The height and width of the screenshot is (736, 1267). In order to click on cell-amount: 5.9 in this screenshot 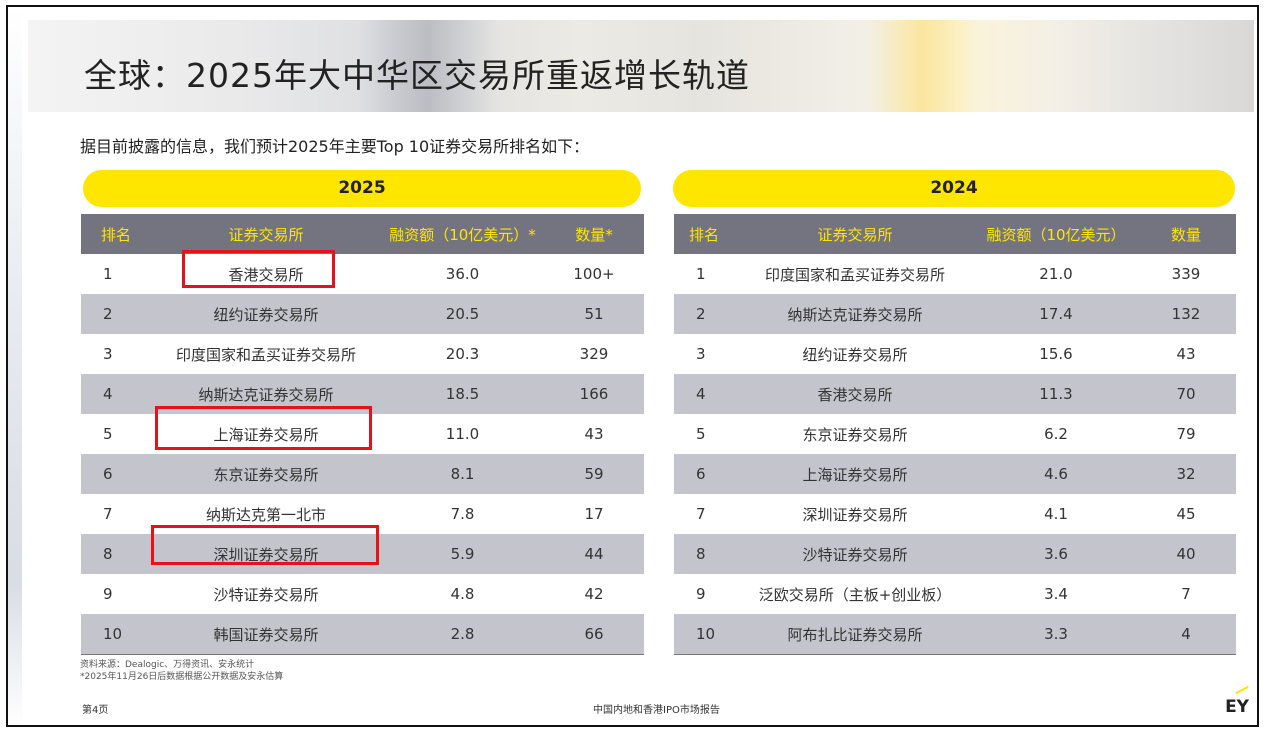, I will do `click(462, 554)`.